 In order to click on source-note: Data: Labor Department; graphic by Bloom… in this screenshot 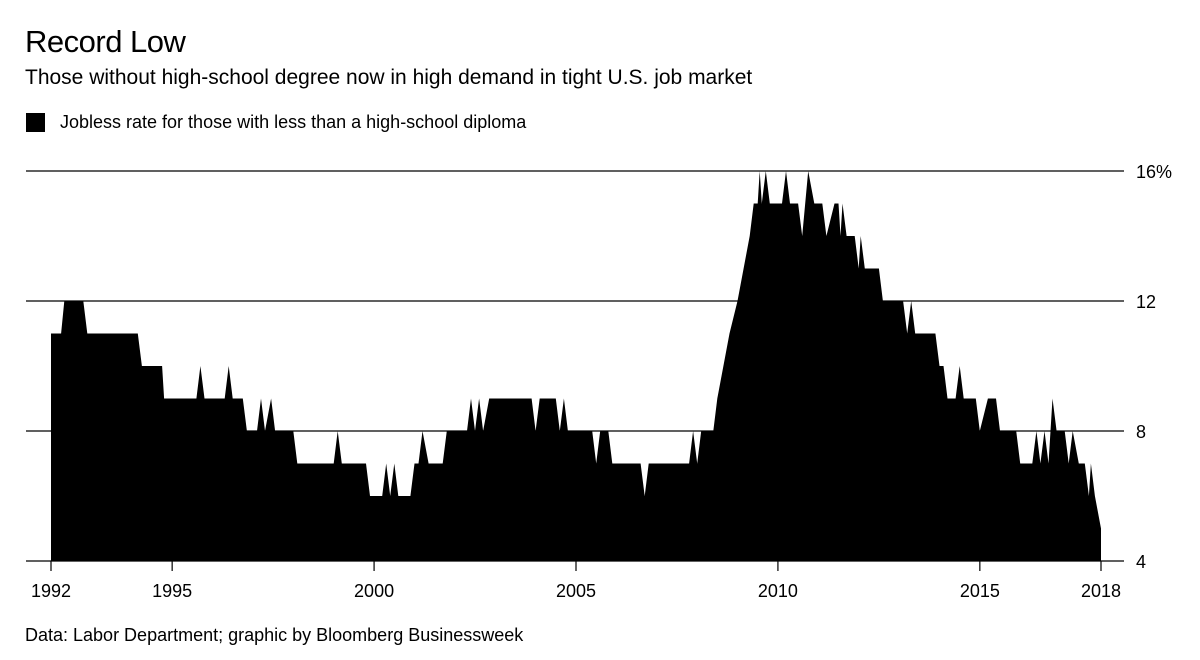, I will do `click(274, 635)`.